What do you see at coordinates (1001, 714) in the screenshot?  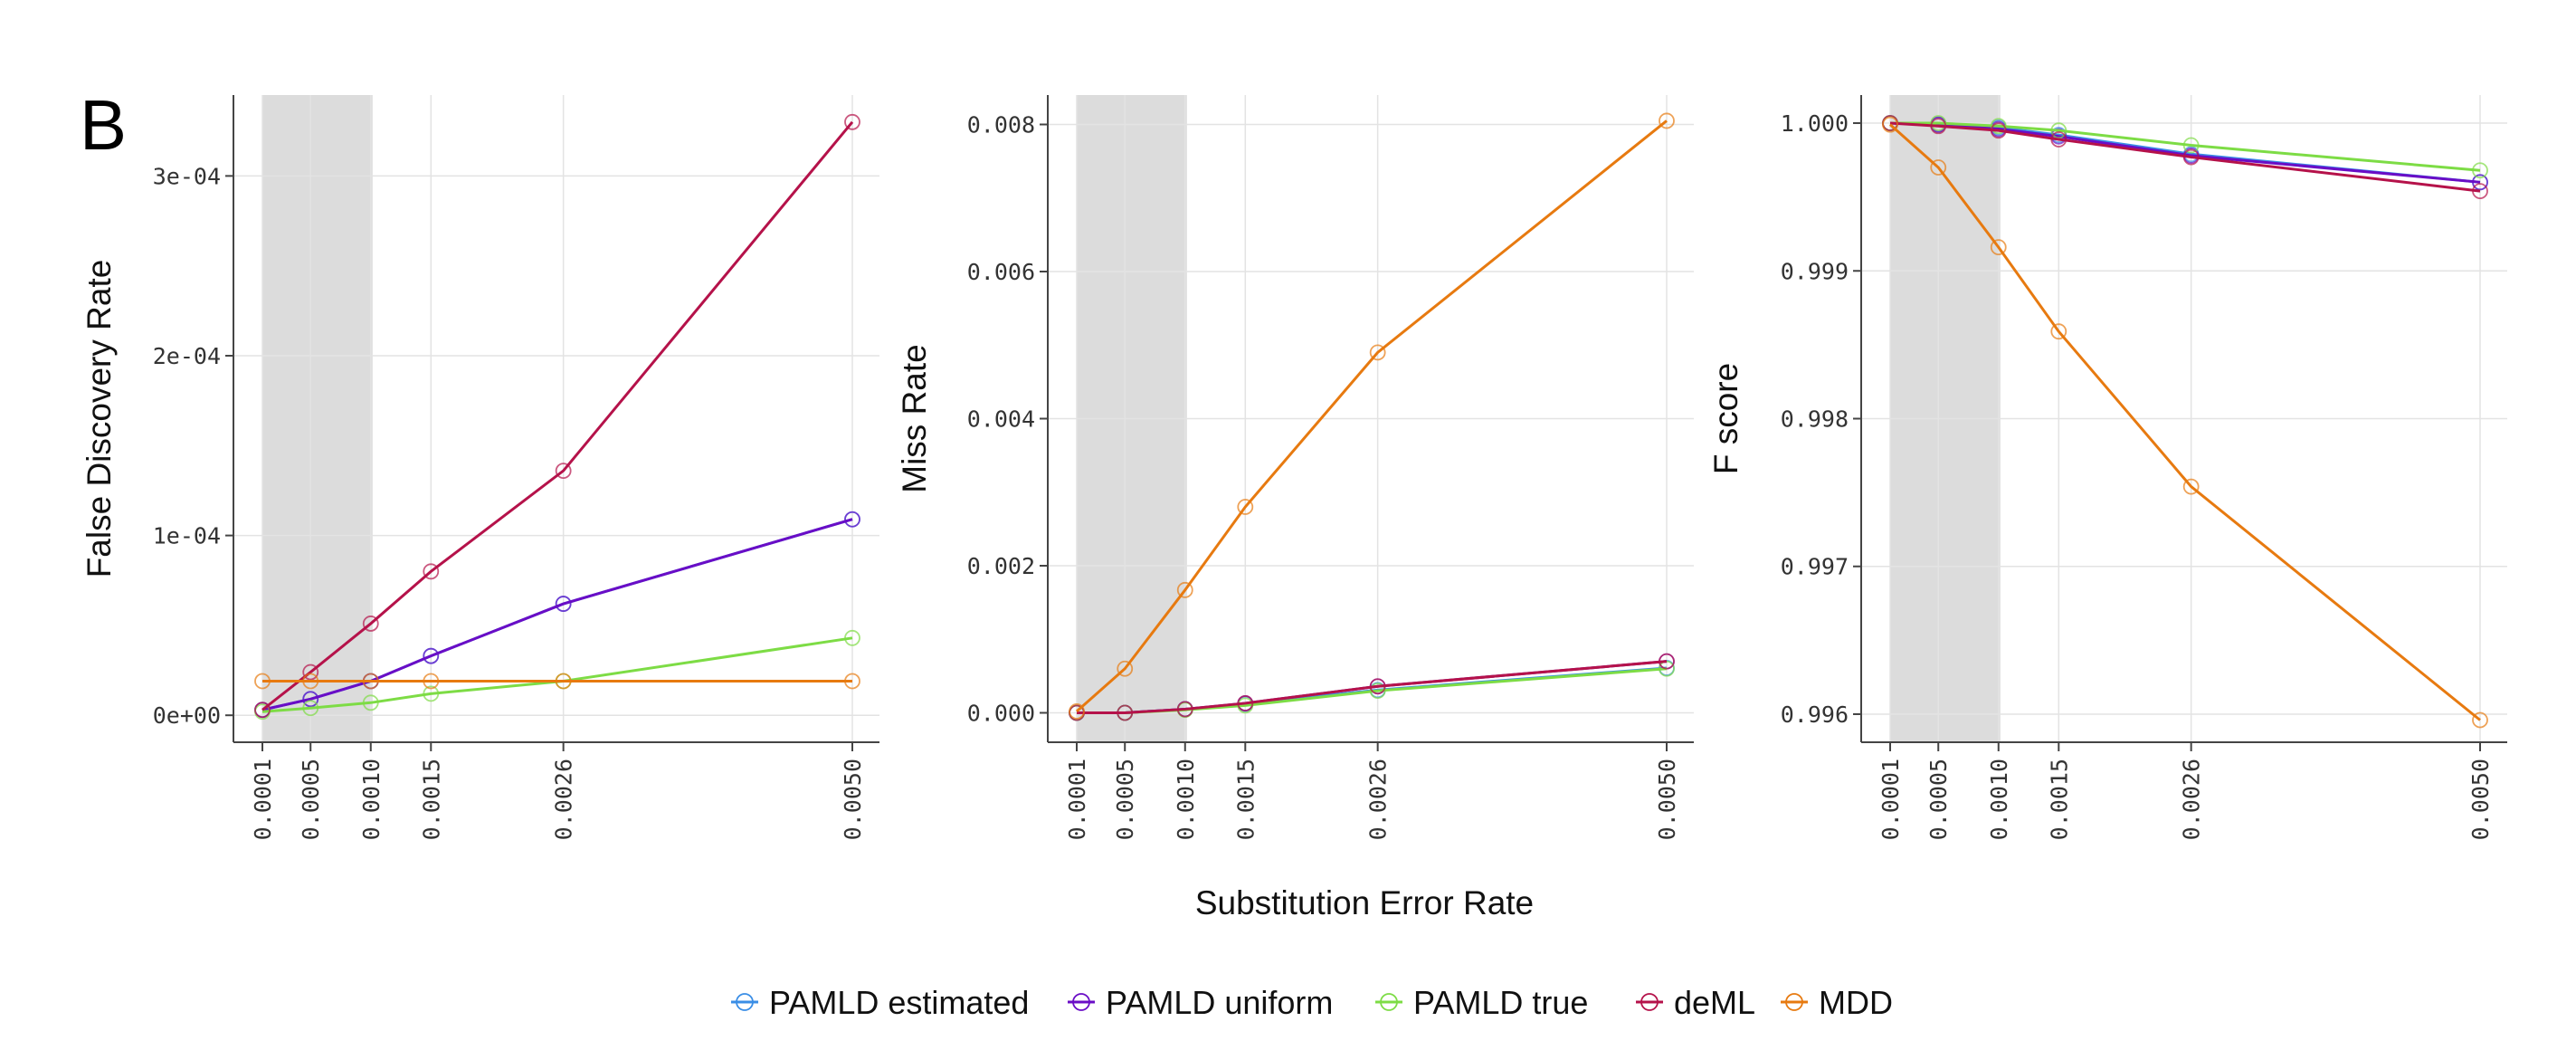 I see `y-tick-label: 0.000` at bounding box center [1001, 714].